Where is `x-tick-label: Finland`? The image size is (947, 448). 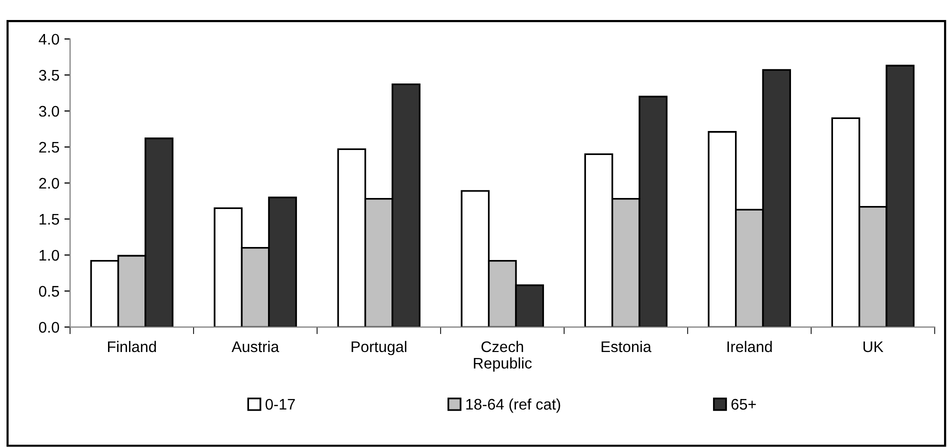 x-tick-label: Finland is located at coordinates (132, 346).